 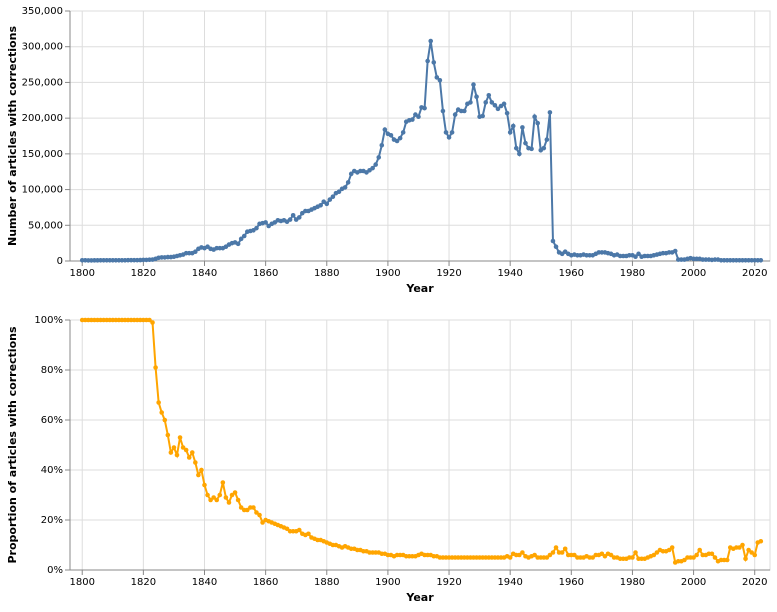 What do you see at coordinates (448, 582) in the screenshot?
I see `x-tick-label: 1920` at bounding box center [448, 582].